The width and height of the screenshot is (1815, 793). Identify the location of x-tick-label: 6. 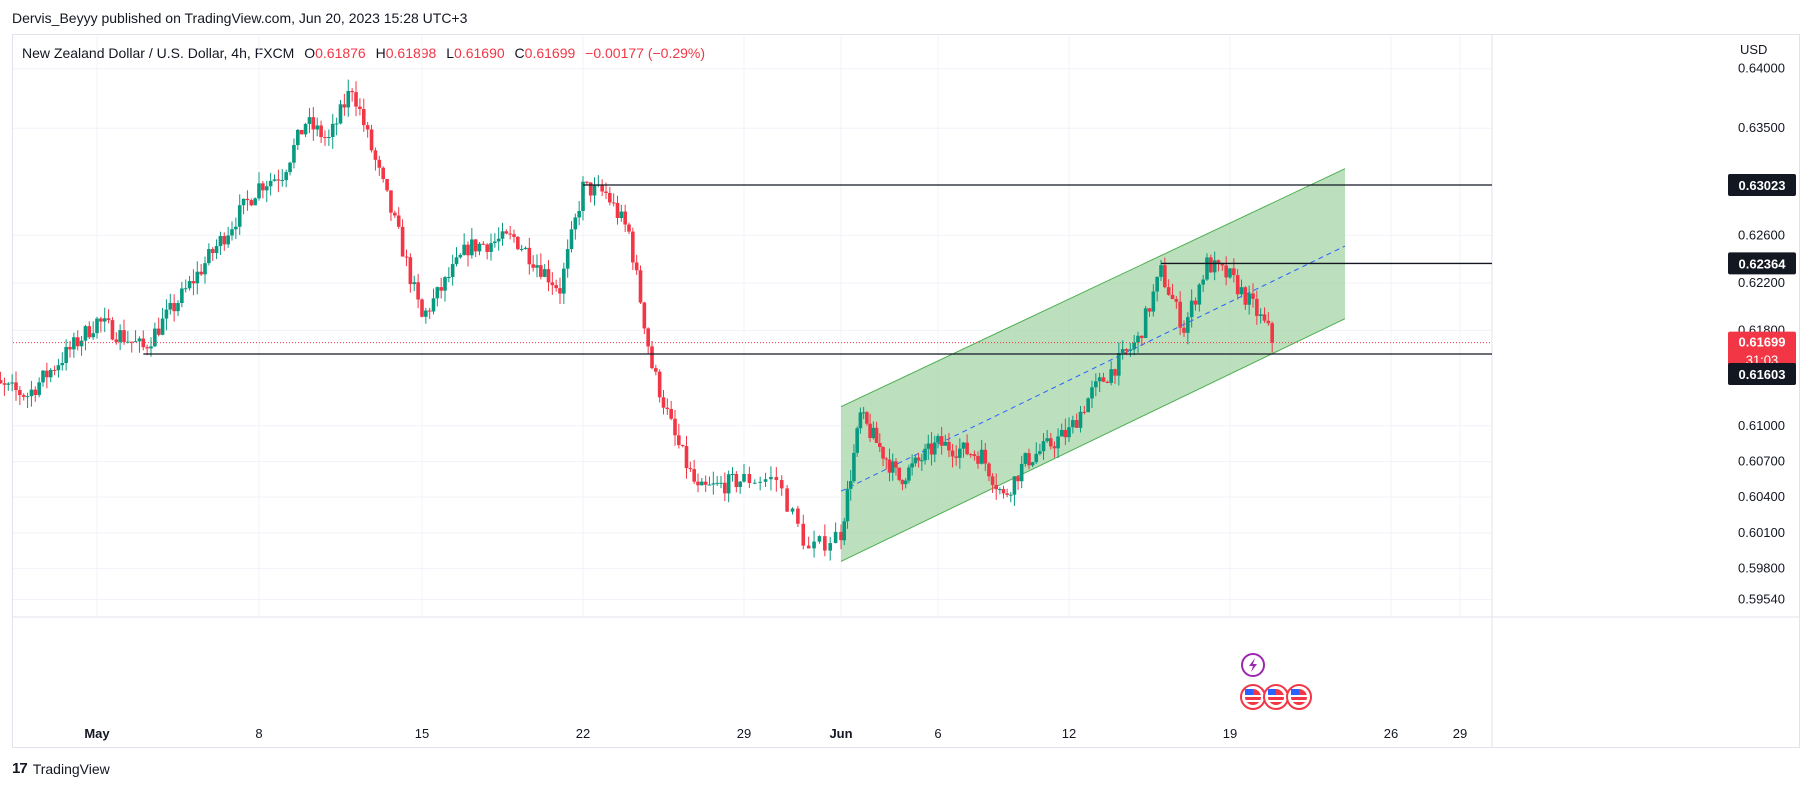
(937, 733).